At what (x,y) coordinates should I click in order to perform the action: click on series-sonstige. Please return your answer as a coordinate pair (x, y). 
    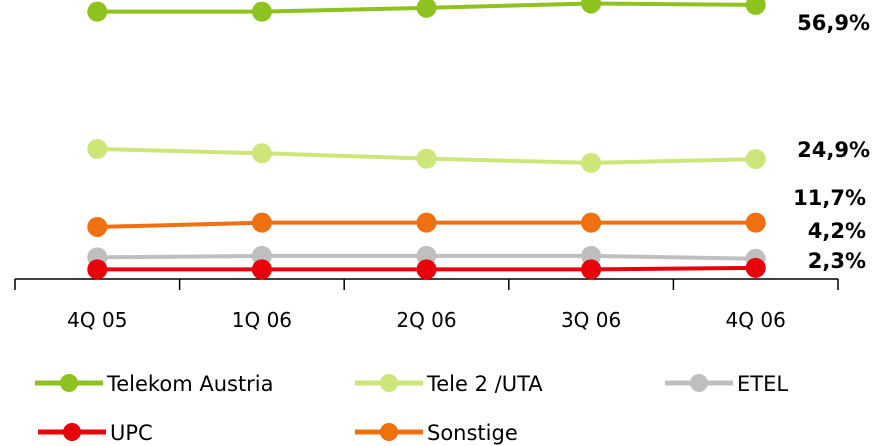
    Looking at the image, I should click on (426, 224).